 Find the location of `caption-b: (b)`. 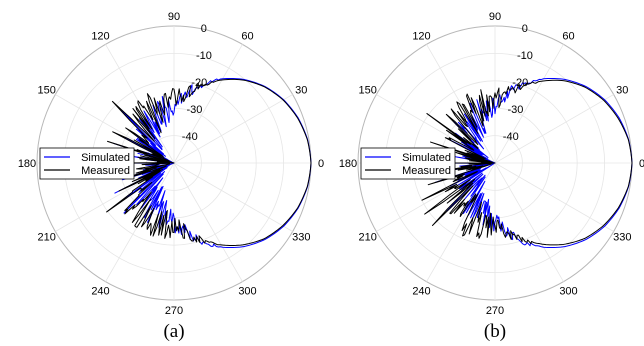

caption-b: (b) is located at coordinates (495, 331).